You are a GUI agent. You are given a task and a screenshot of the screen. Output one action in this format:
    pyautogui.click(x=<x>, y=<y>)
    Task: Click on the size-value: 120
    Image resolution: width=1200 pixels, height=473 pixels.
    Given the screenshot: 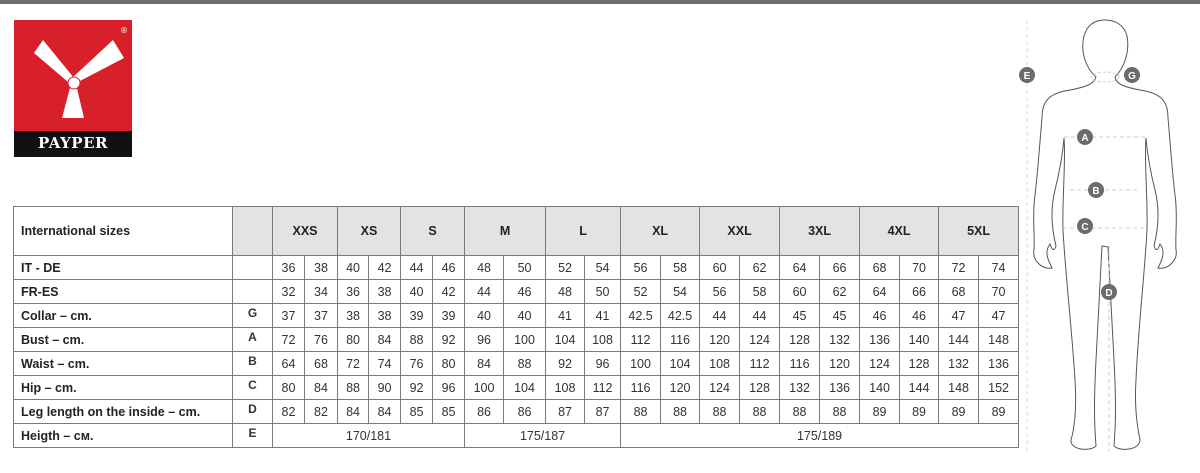 What is the action you would take?
    pyautogui.click(x=840, y=363)
    